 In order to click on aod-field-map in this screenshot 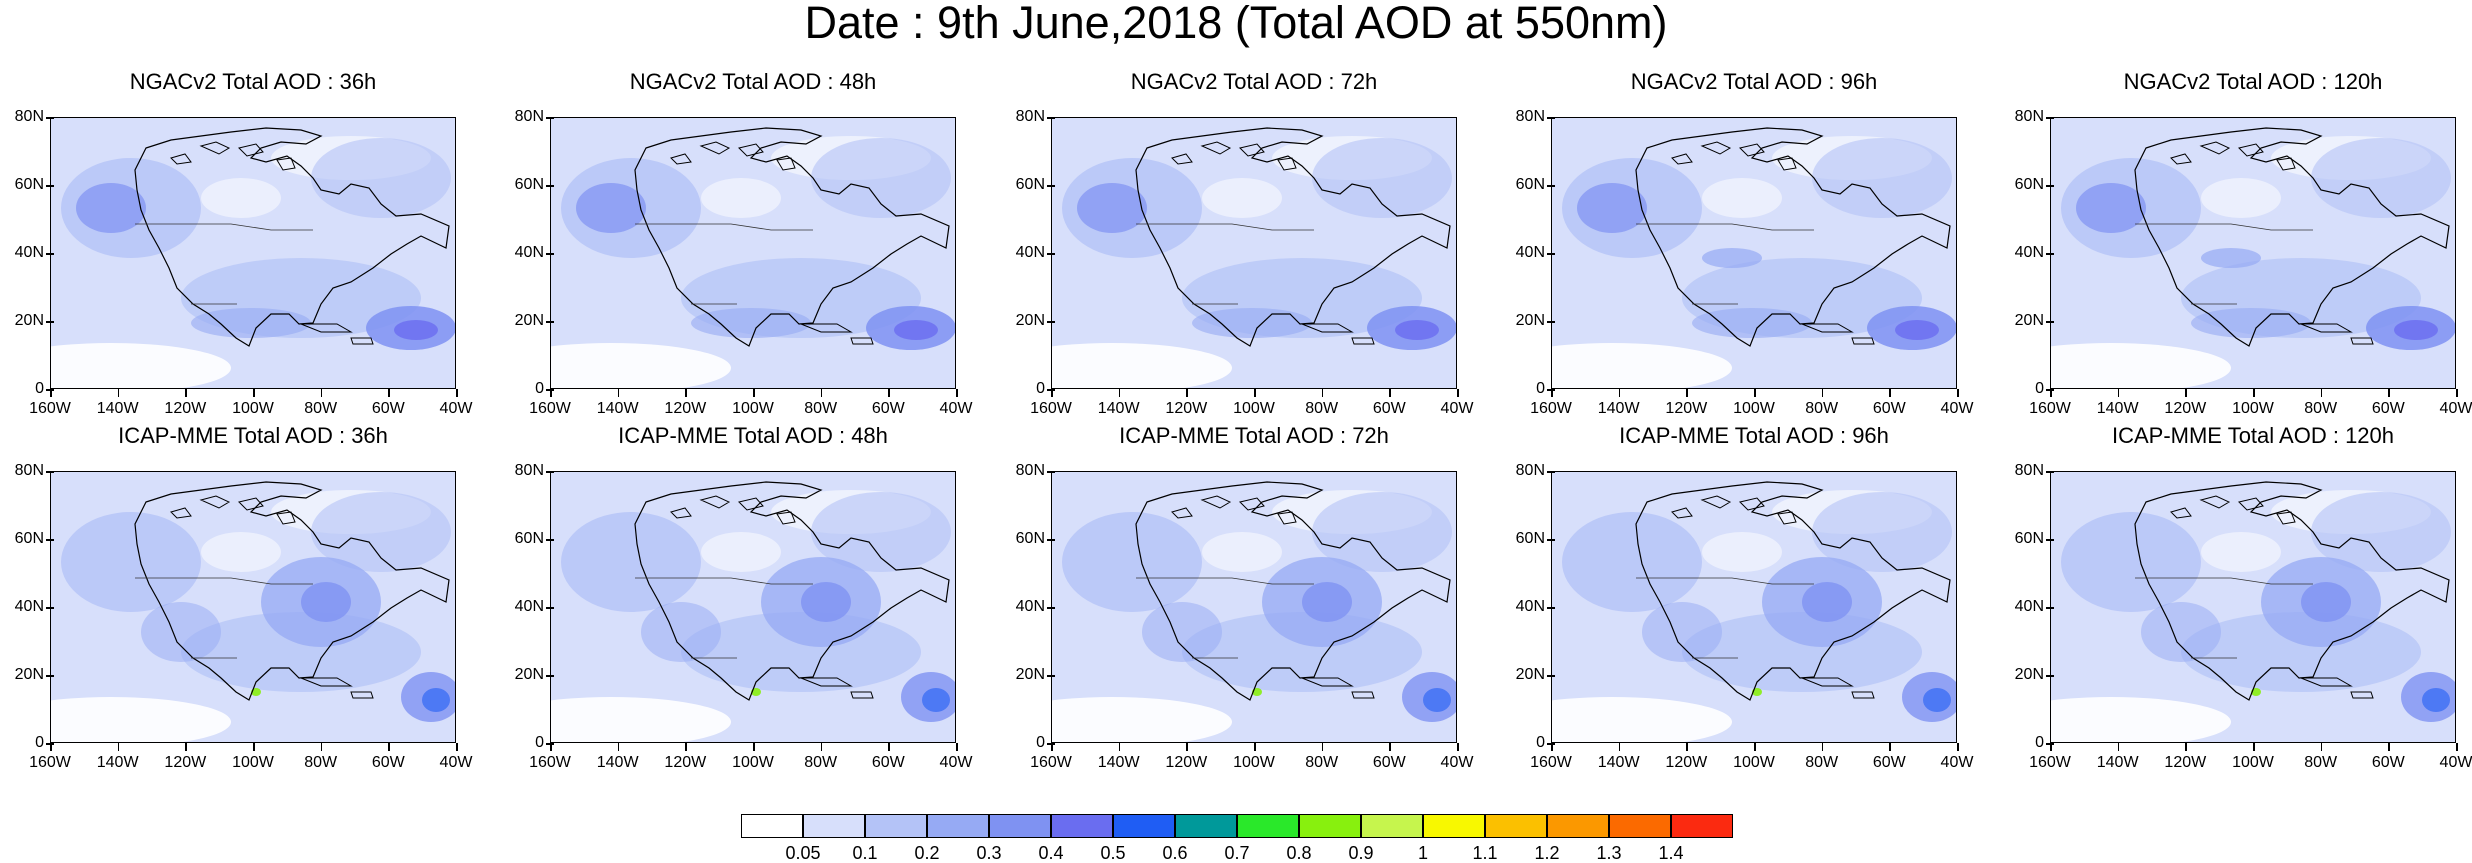, I will do `click(1754, 253)`.